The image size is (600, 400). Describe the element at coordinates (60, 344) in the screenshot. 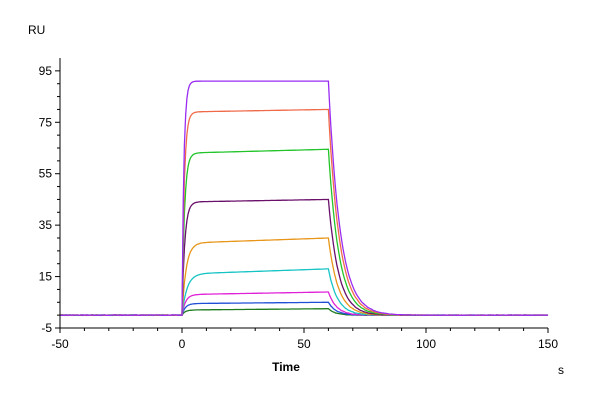

I see `x-tick-label: -50` at that location.